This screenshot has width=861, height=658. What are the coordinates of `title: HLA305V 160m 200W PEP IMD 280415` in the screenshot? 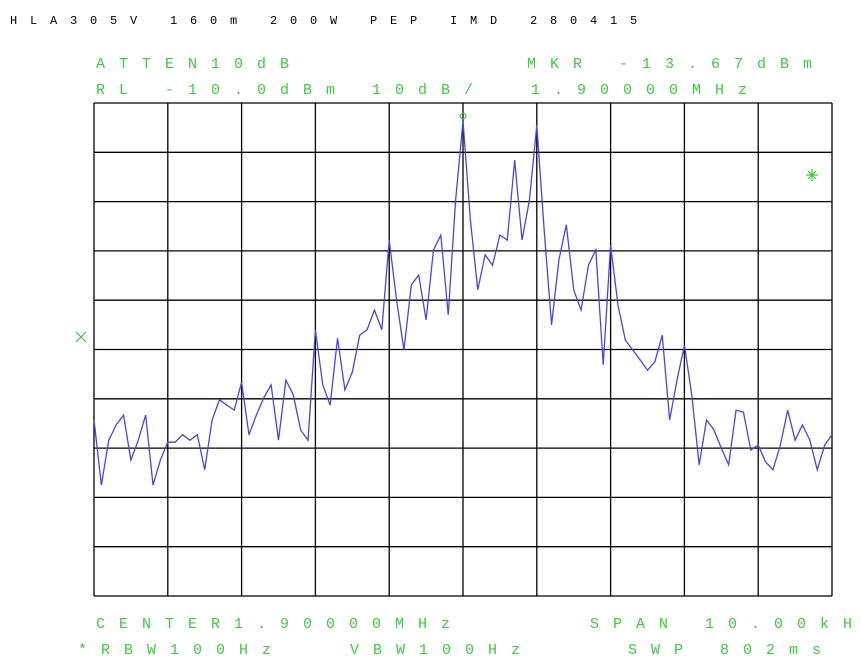 It's located at (330, 21).